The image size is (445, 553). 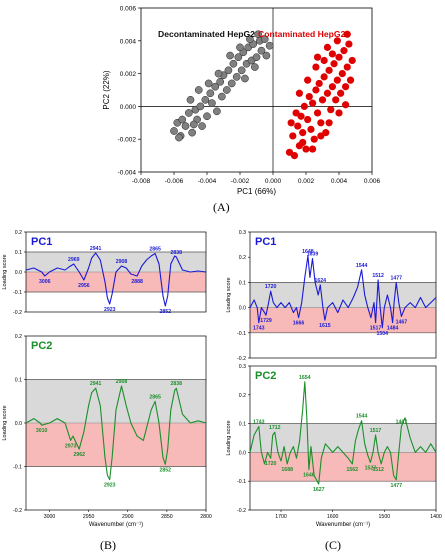 What do you see at coordinates (259, 422) in the screenshot?
I see `peak-label: 1743` at bounding box center [259, 422].